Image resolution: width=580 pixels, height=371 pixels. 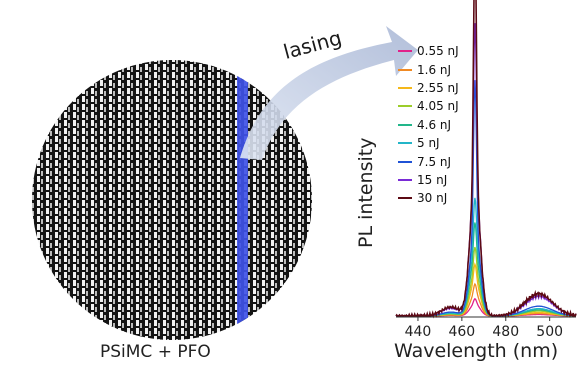 What do you see at coordinates (329, 93) in the screenshot?
I see `lasing-arrow` at bounding box center [329, 93].